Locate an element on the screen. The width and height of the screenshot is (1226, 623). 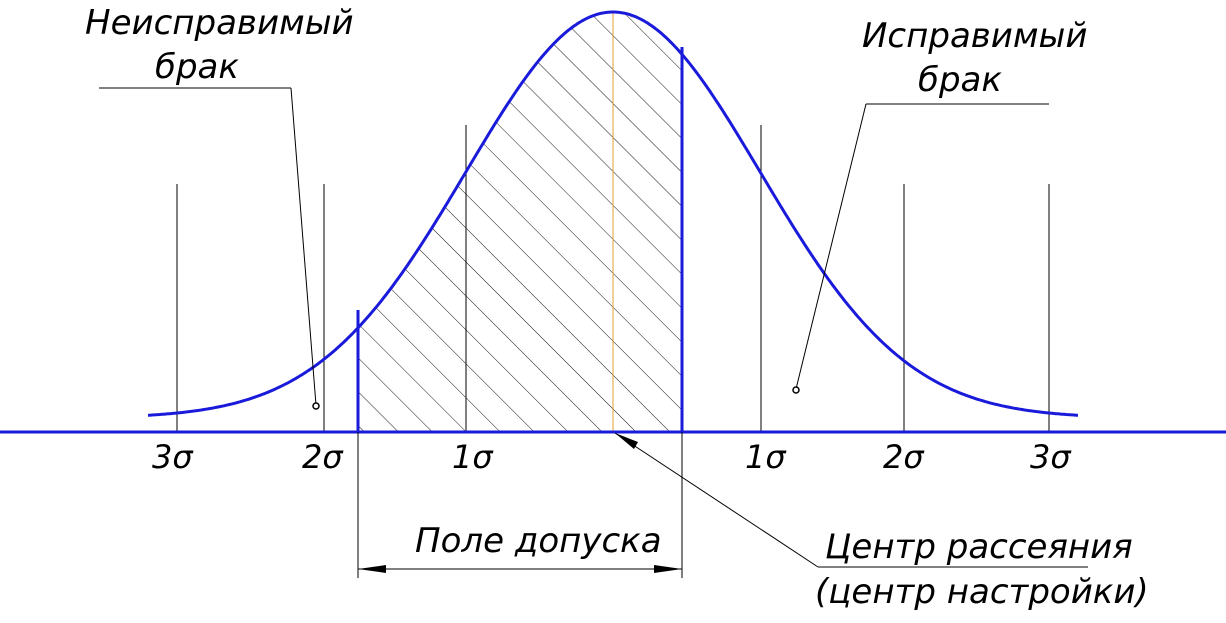
sigma-label-left-3: 3σ is located at coordinates (173, 457).